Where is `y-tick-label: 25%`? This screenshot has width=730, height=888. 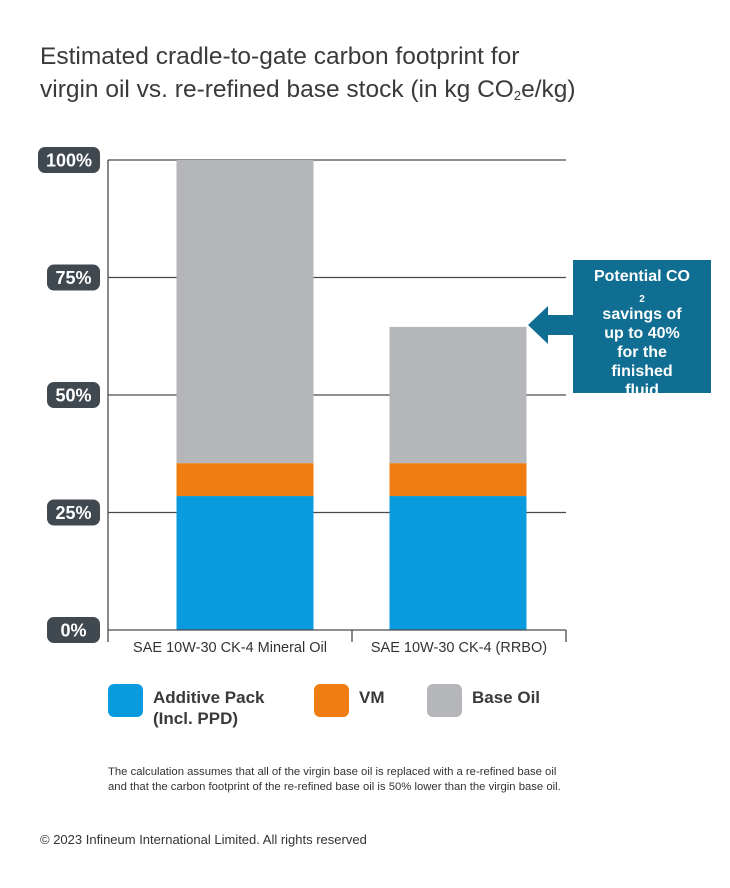 y-tick-label: 25% is located at coordinates (73, 513).